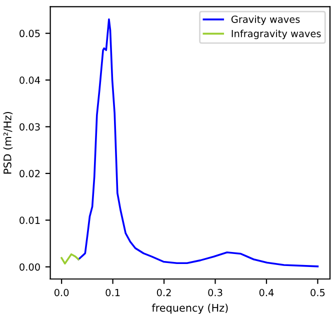  I want to click on y-tick-label: 0.05, so click(30, 34).